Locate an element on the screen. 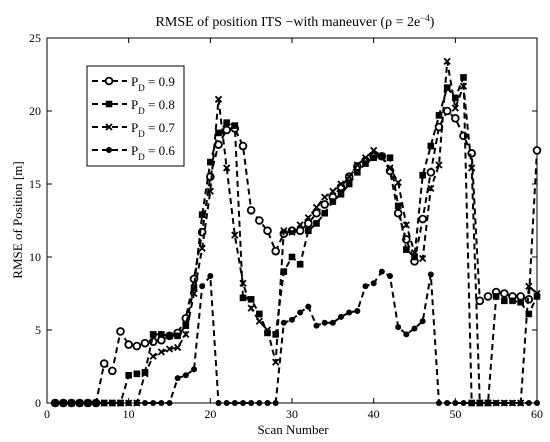 The image size is (550, 442). legend-label: PD = 0.9 is located at coordinates (153, 83).